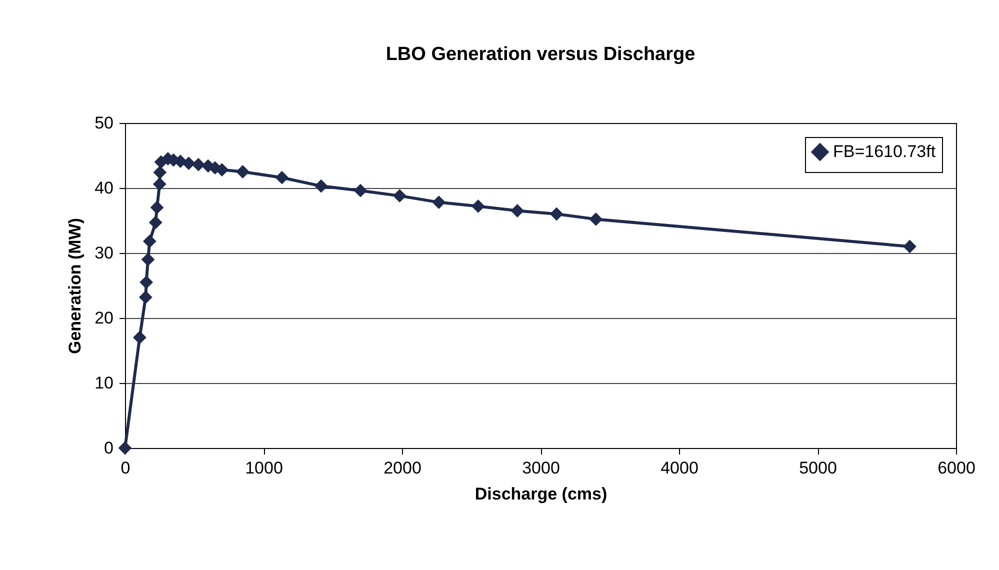 This screenshot has height=570, width=999. Describe the element at coordinates (957, 468) in the screenshot. I see `x-tick-label: 6000` at that location.